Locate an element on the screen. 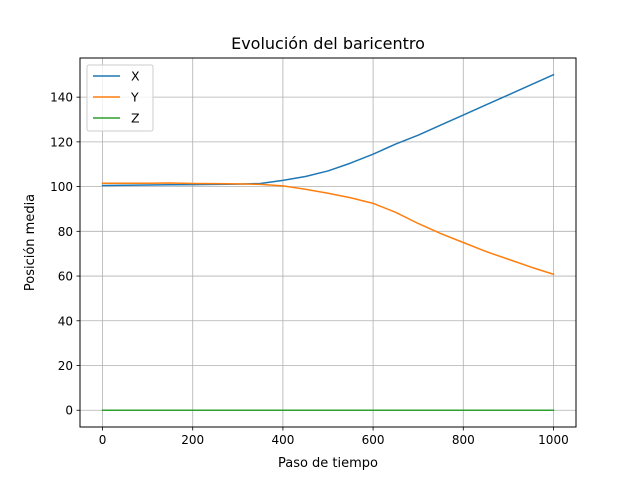  x-tick-label: 1000 is located at coordinates (553, 440).